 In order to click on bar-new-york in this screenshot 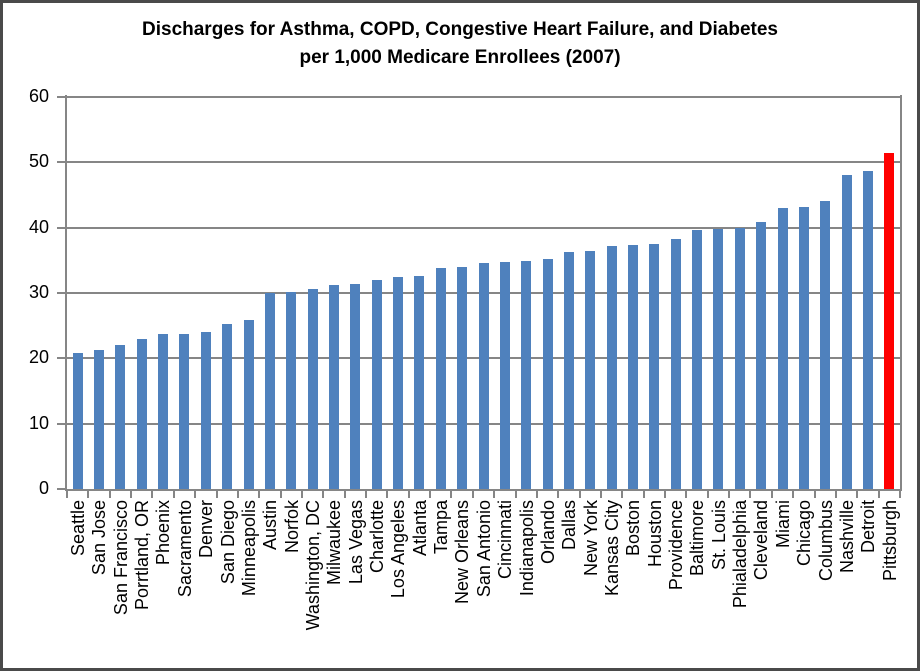, I will do `click(590, 369)`.